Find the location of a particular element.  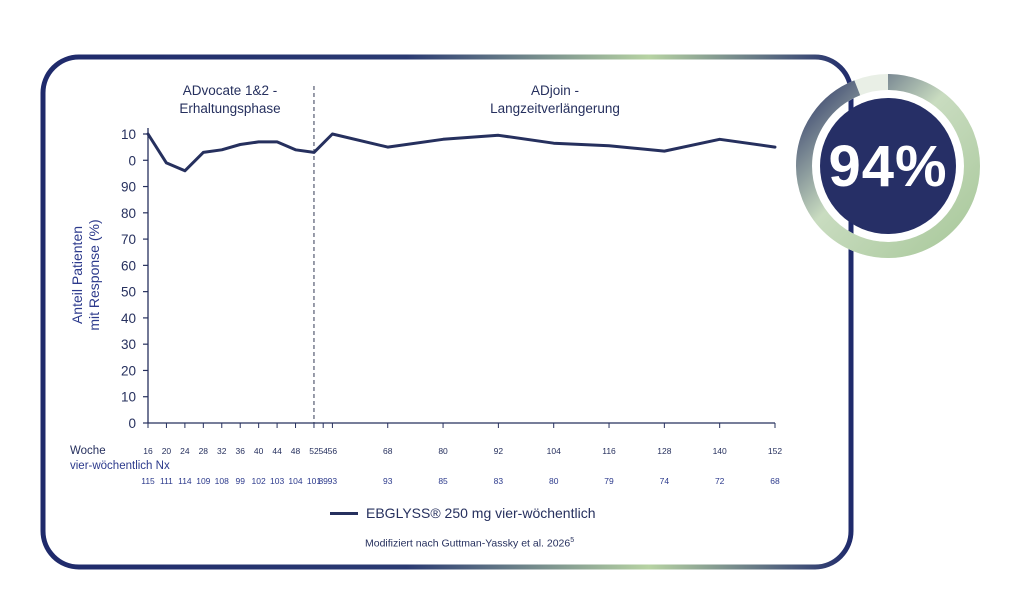

badge-value: 94% is located at coordinates (888, 166).